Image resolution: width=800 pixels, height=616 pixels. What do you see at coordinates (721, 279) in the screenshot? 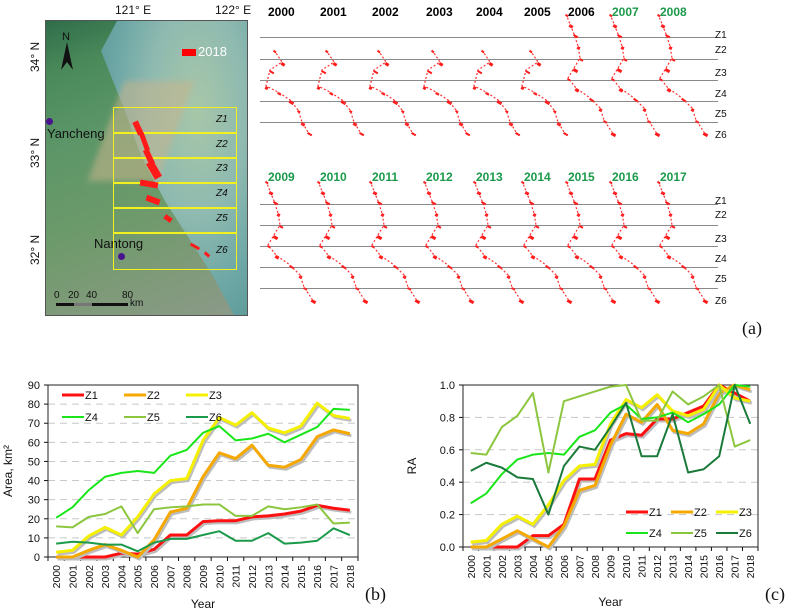
I see `zone-label: Z5` at bounding box center [721, 279].